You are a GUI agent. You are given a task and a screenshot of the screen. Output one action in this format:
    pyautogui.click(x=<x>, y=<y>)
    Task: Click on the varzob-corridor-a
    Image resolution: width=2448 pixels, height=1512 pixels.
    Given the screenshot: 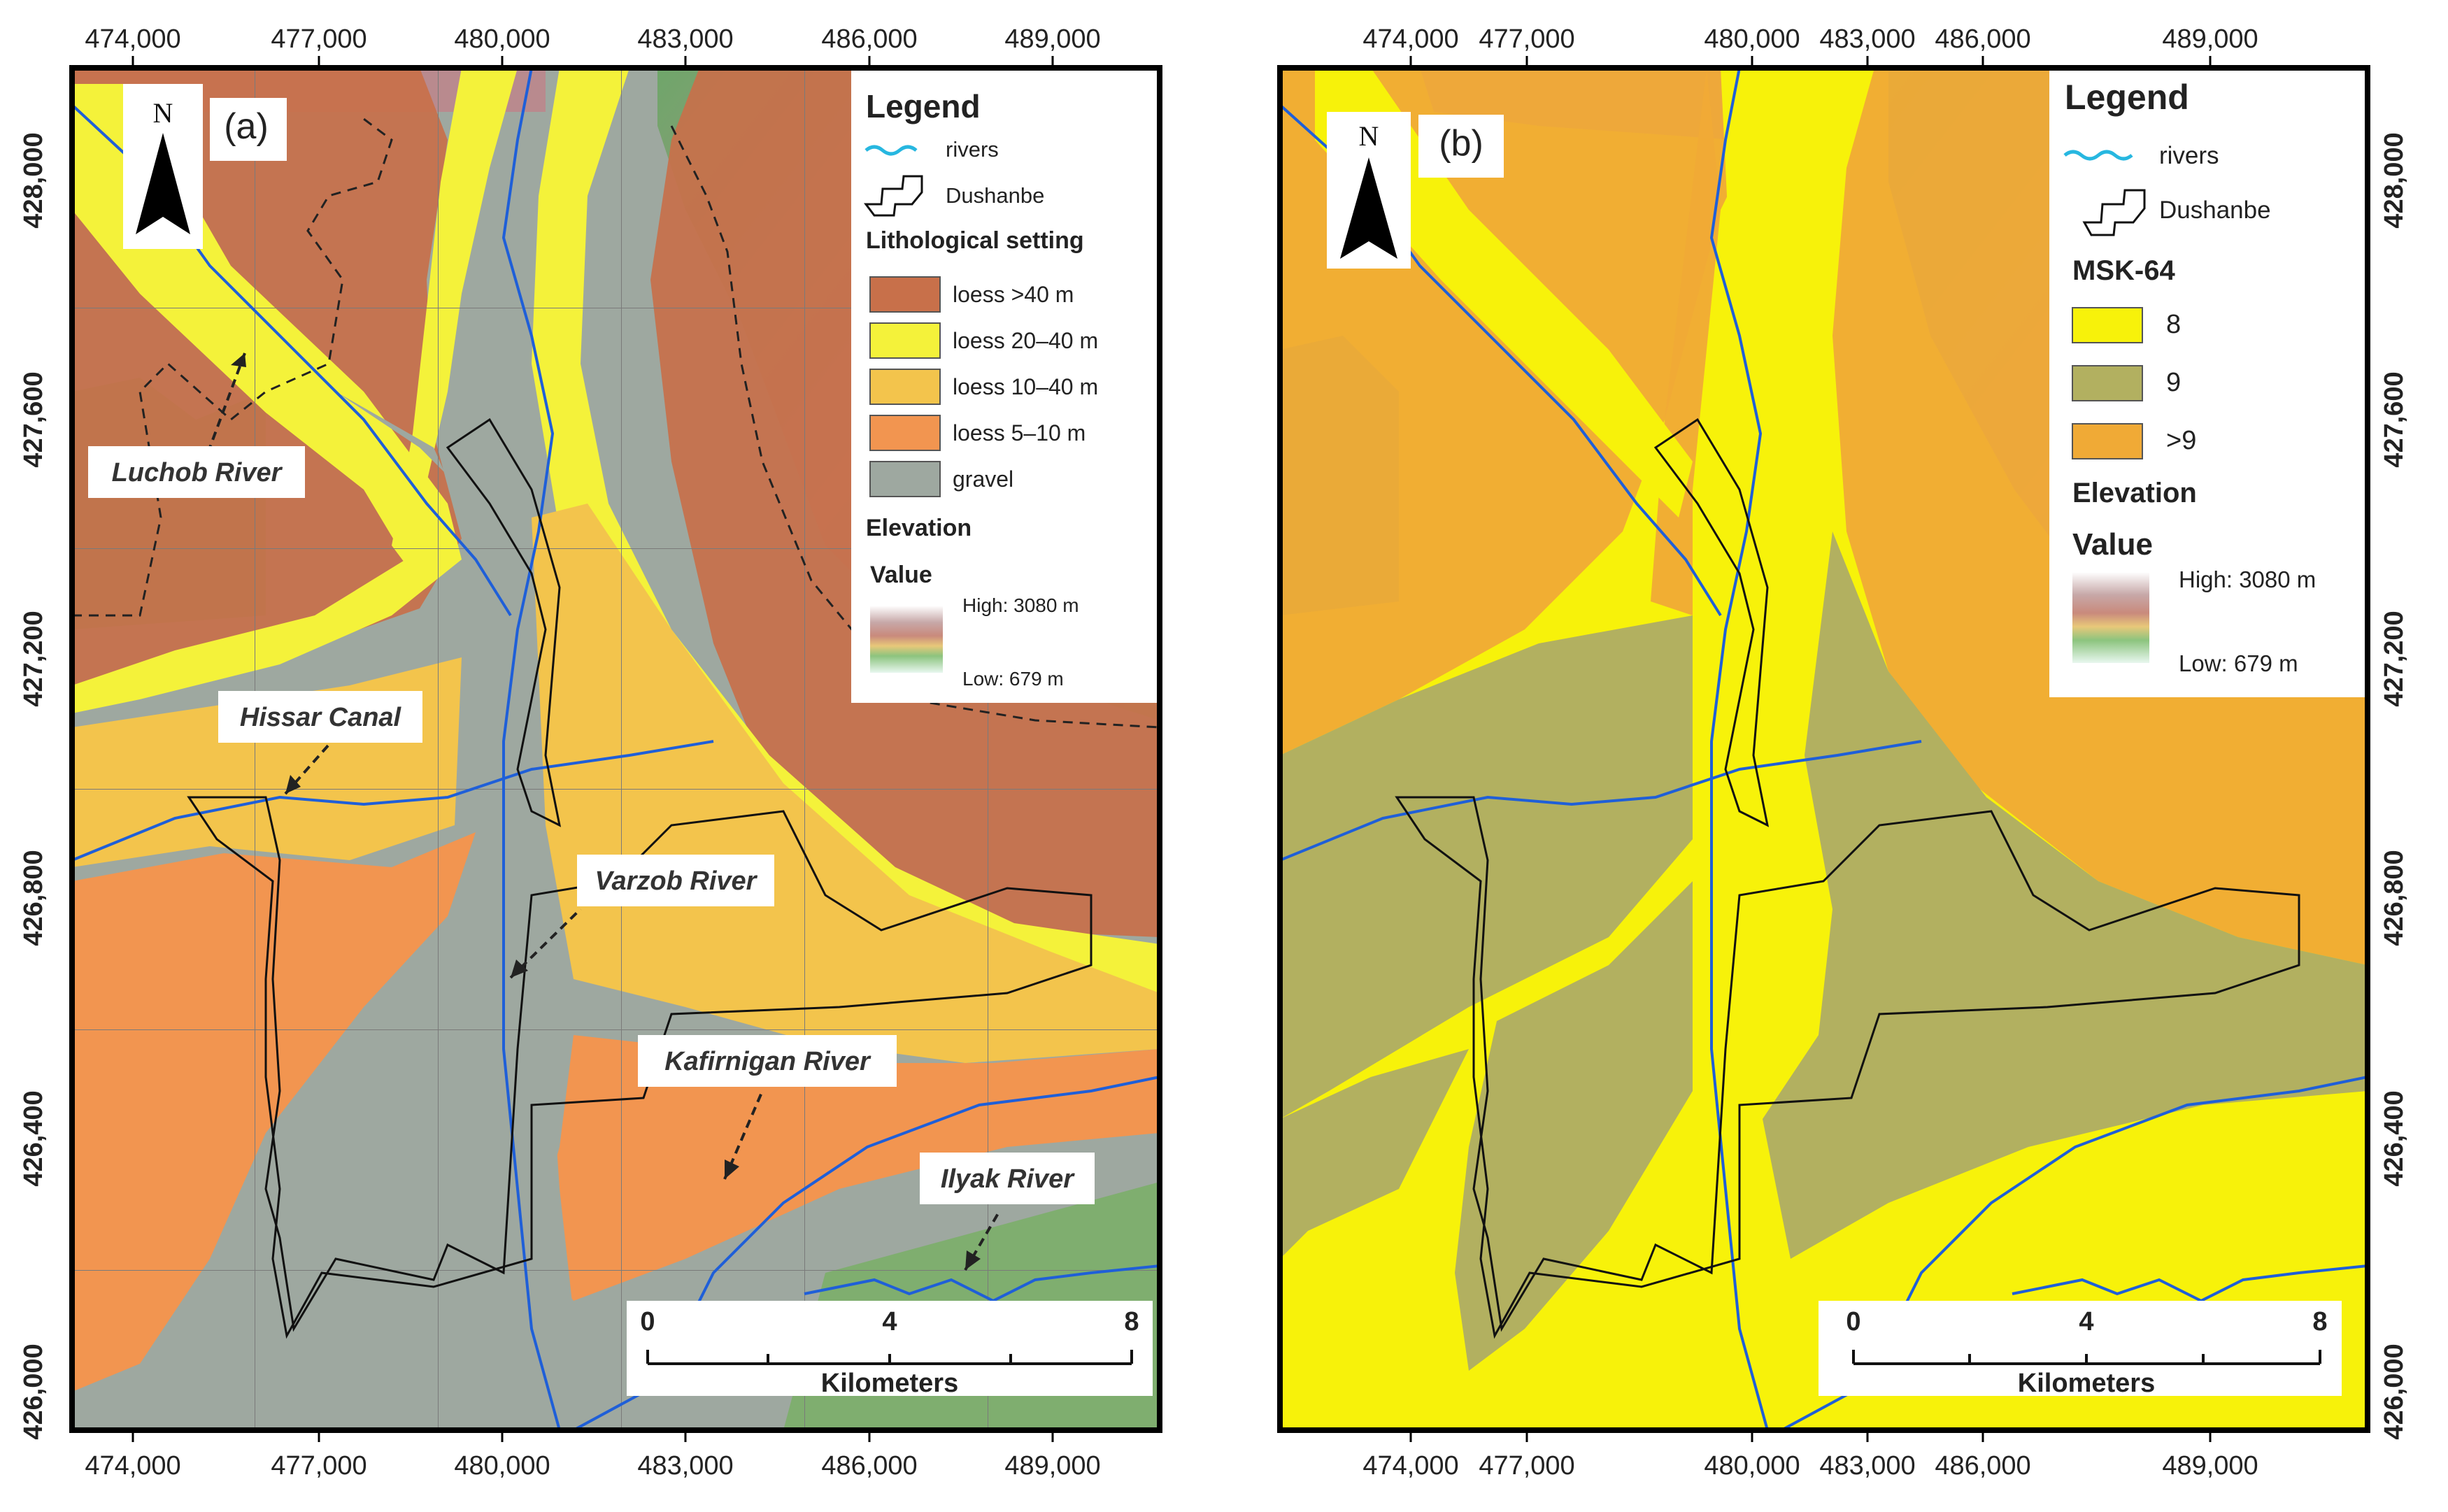 What is the action you would take?
    pyautogui.click(x=504, y=622)
    